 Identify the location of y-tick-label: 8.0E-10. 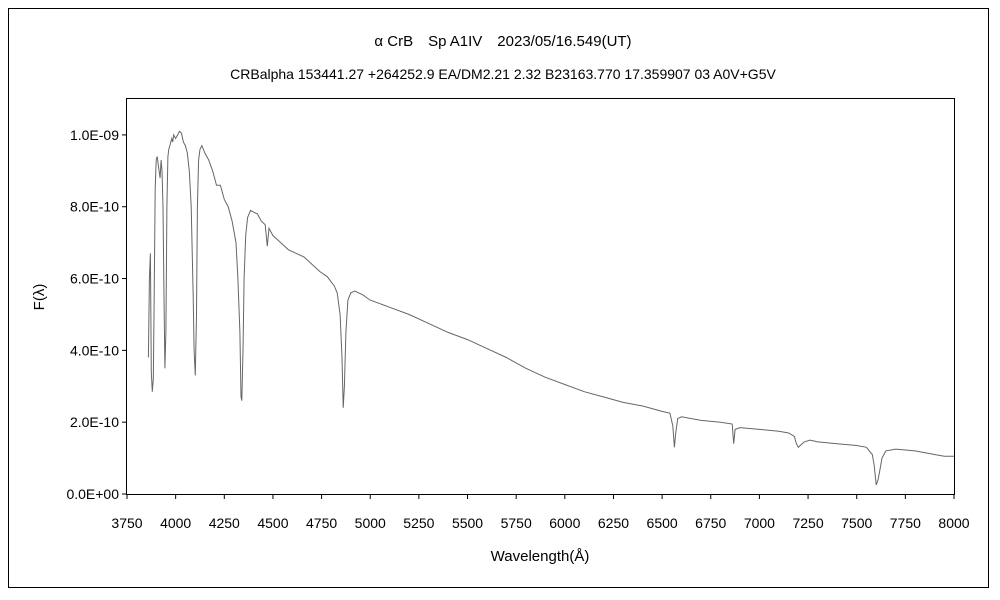
(94, 207).